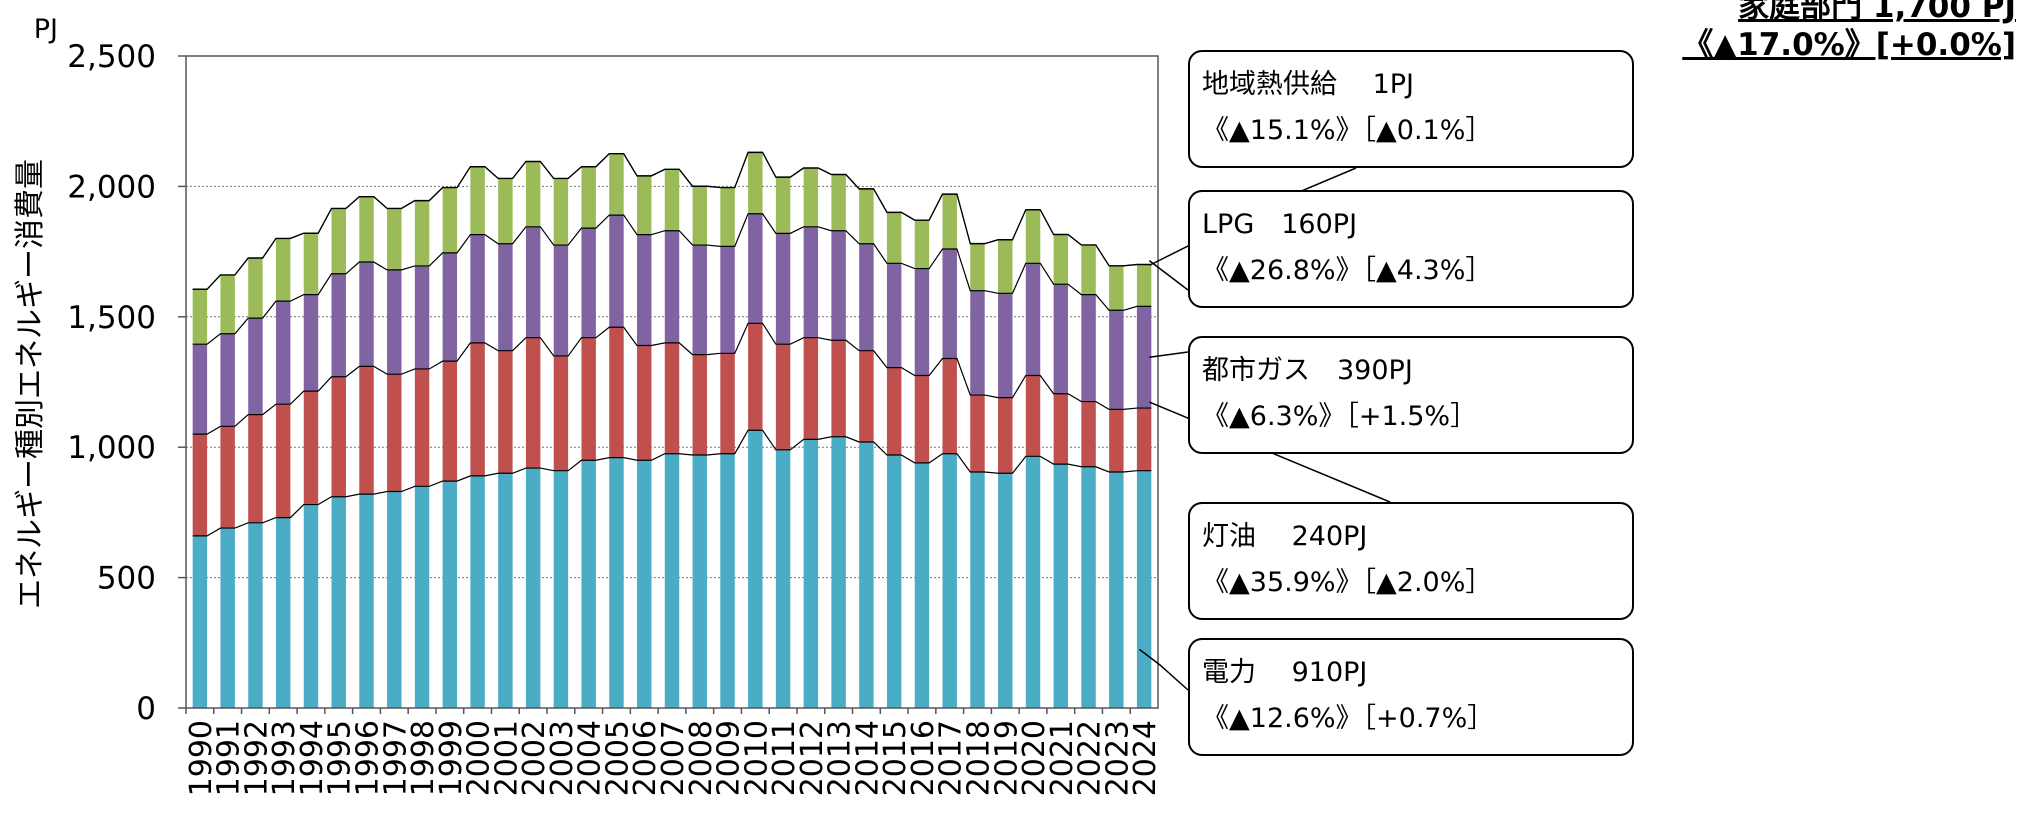 This screenshot has height=816, width=2022. I want to click on x-tick-label: 2015, so click(895, 758).